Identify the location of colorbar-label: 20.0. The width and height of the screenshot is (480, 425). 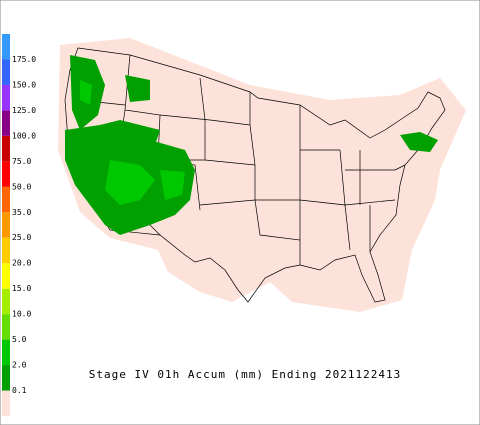
(21, 263).